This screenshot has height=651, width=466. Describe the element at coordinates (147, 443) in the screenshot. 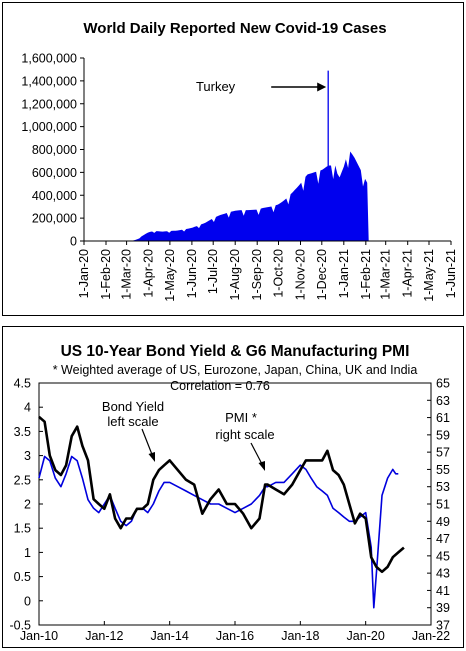

I see `bond-yield-pointer` at that location.